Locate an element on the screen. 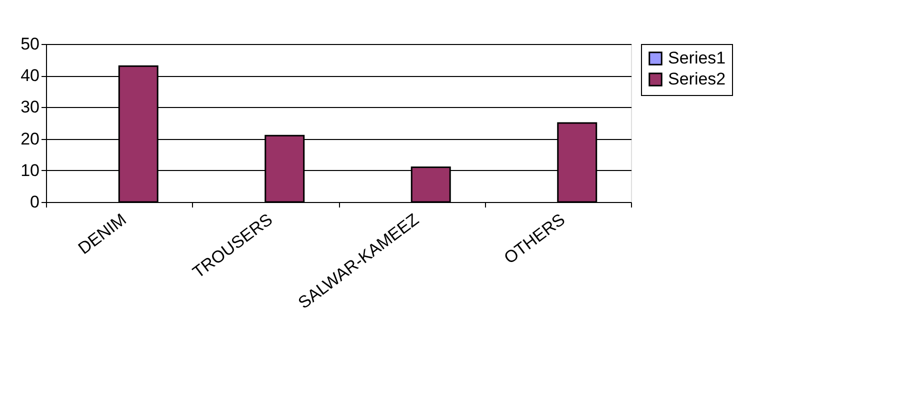 This screenshot has height=404, width=909. y-tick-label: 10 is located at coordinates (30, 170).